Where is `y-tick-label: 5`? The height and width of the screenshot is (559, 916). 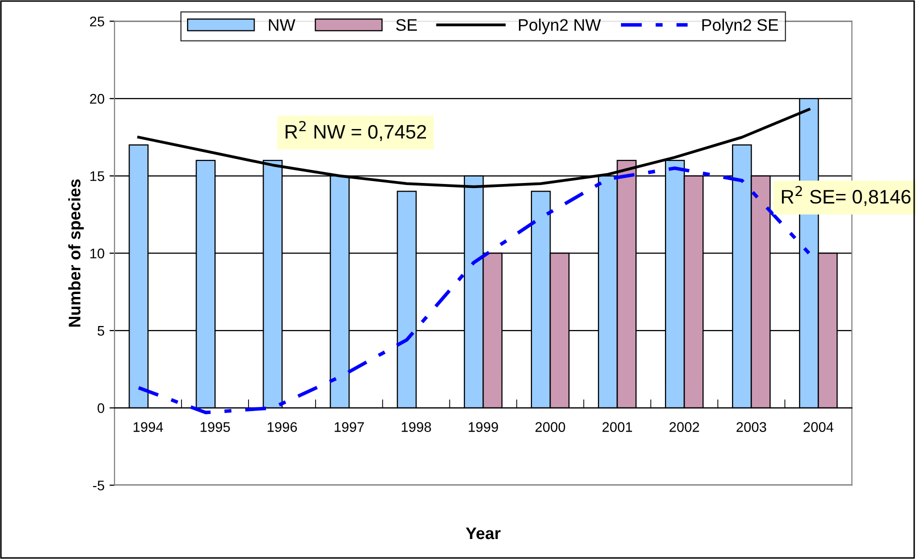 y-tick-label: 5 is located at coordinates (101, 331).